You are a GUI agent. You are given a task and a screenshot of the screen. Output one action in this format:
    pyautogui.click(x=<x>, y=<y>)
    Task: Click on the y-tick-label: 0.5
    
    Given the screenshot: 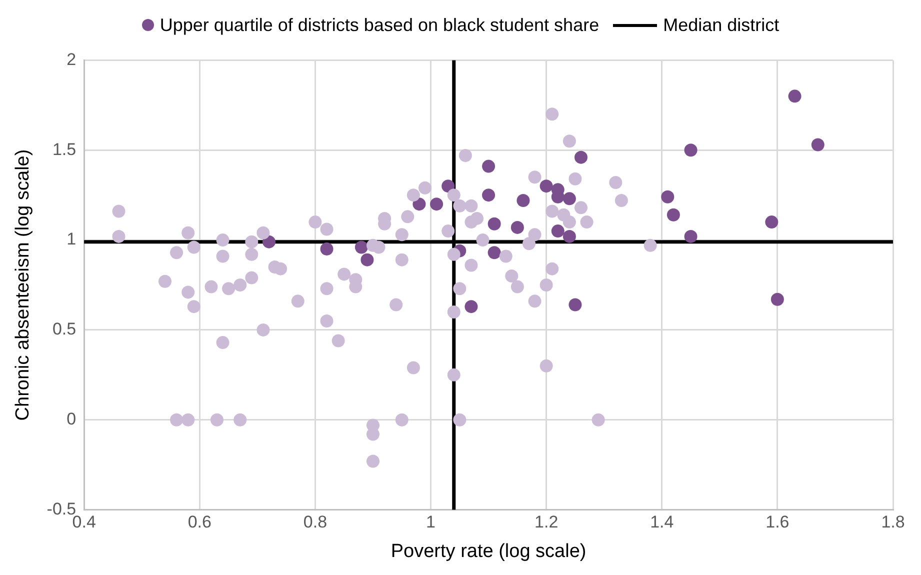 What is the action you would take?
    pyautogui.click(x=64, y=329)
    